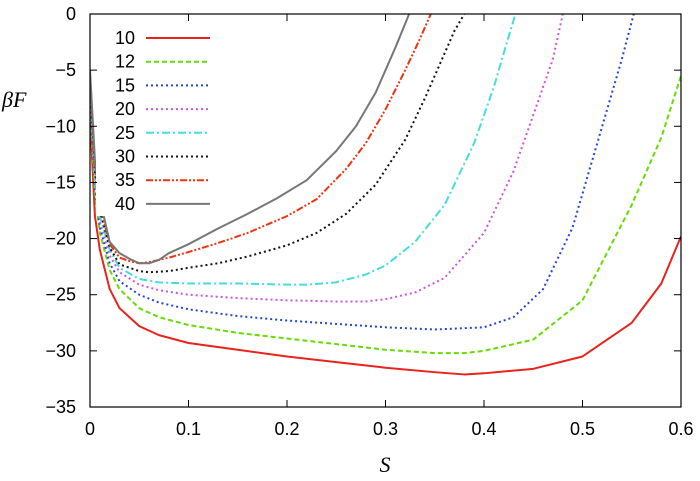 This screenshot has width=700, height=481. What do you see at coordinates (125, 109) in the screenshot?
I see `legend-label: 20` at bounding box center [125, 109].